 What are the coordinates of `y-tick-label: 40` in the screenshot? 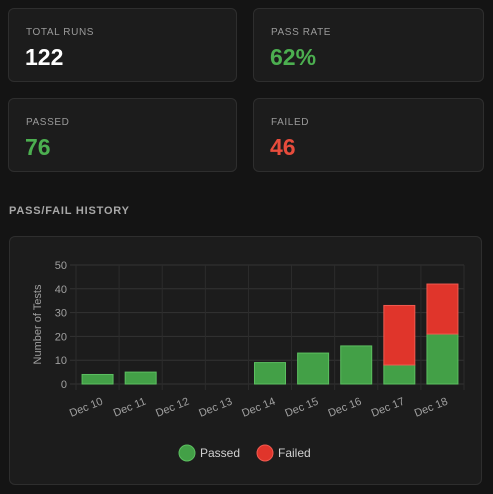 It's located at (61, 290).